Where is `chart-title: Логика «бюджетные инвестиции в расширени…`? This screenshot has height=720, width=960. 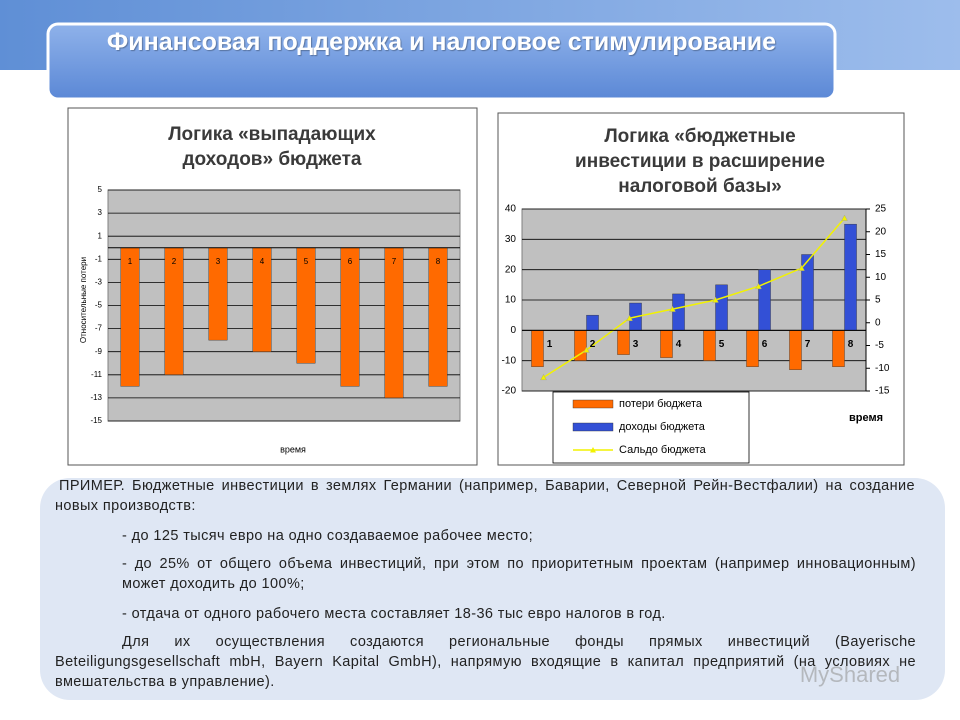 chart-title: Логика «бюджетные инвестиции в расширени… is located at coordinates (700, 161).